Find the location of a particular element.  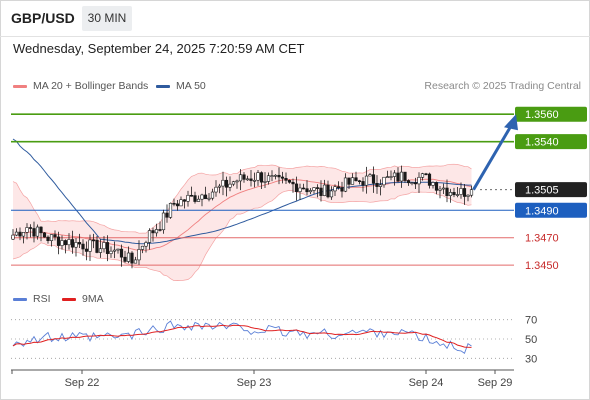

legend-bollinger: MA 20 + Bollinger Bands is located at coordinates (80, 86).